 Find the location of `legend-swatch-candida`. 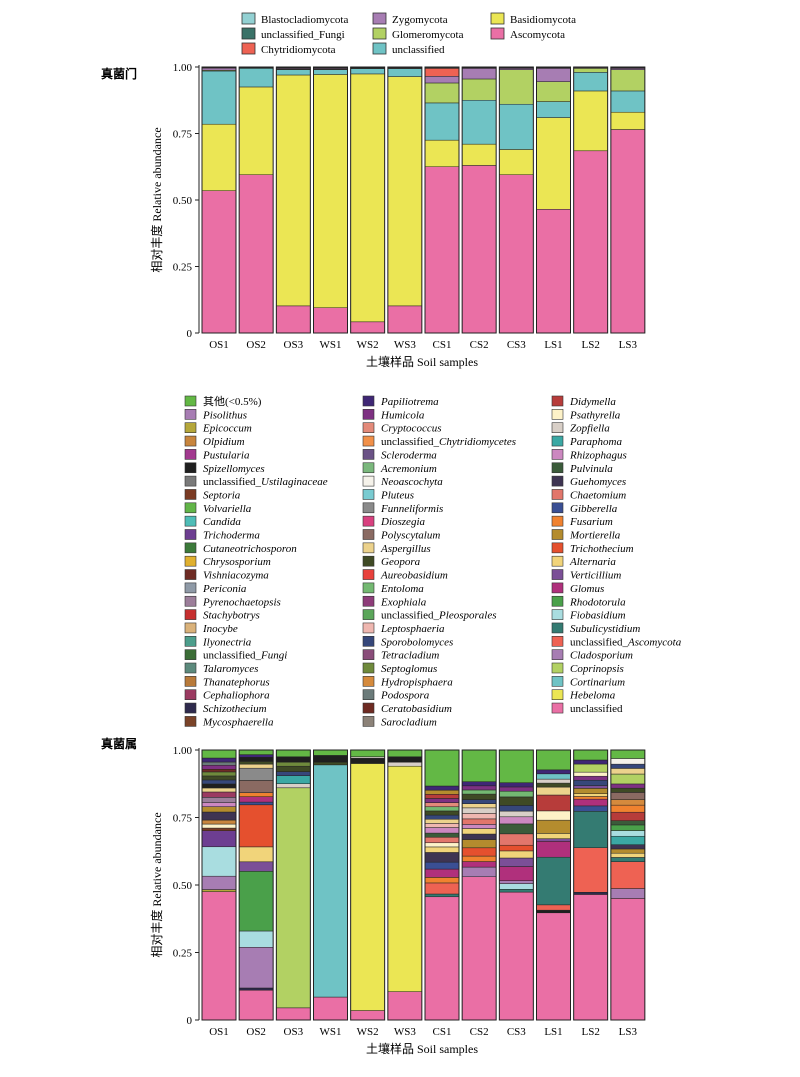

legend-swatch-candida is located at coordinates (190, 521).